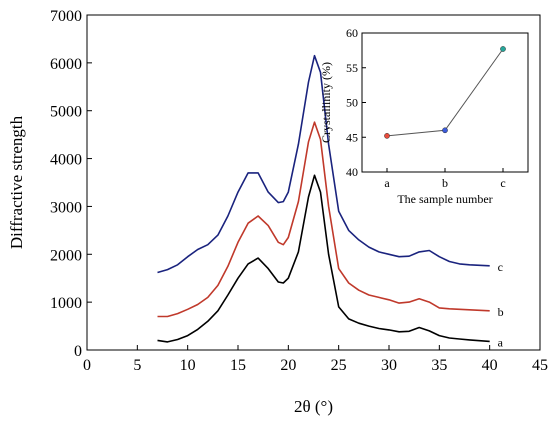 Image resolution: width=550 pixels, height=423 pixels. I want to click on inset-plot-frame, so click(445, 102).